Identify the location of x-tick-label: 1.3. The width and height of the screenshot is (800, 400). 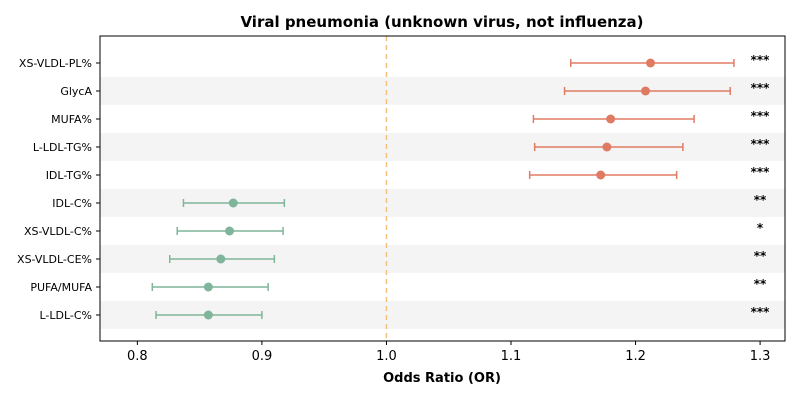
(760, 356).